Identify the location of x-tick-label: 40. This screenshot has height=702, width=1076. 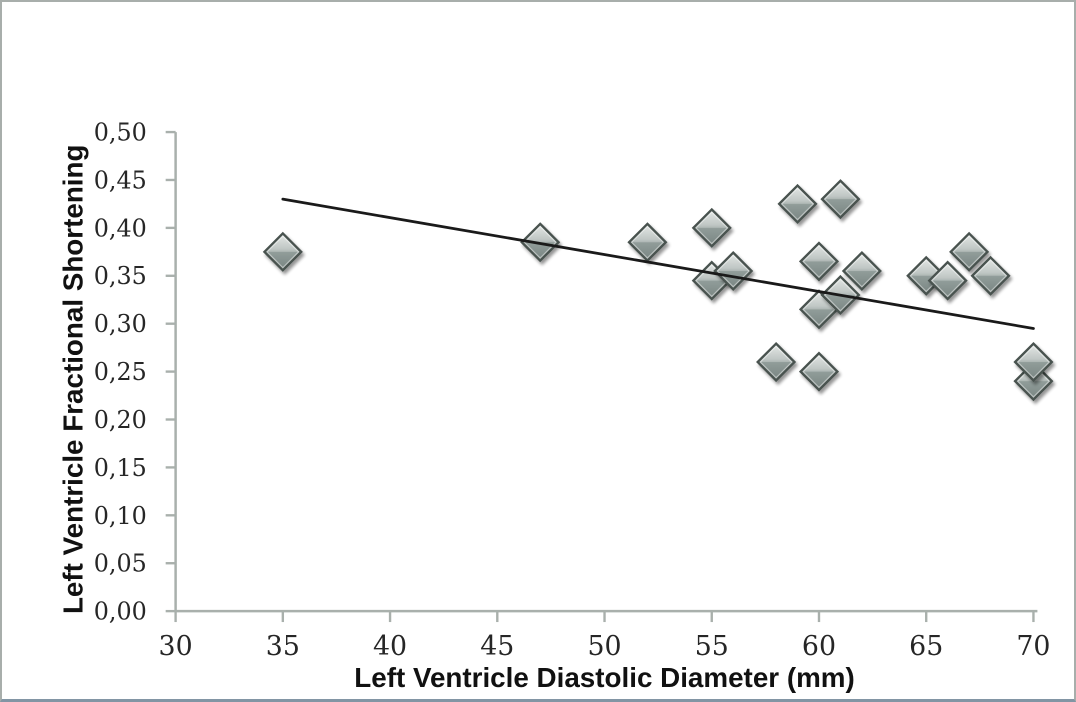
(390, 646).